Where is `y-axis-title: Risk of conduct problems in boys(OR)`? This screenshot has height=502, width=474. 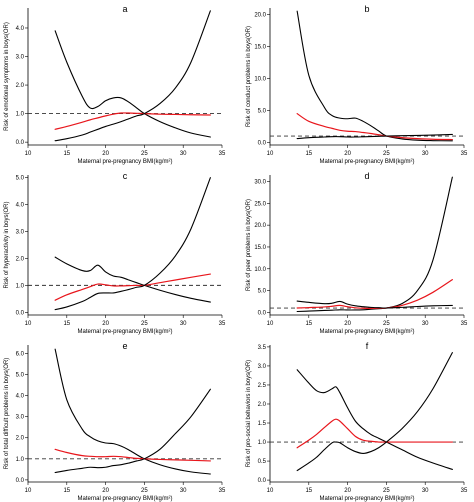
y-axis-title: Risk of conduct problems in boys(OR) is located at coordinates (249, 76).